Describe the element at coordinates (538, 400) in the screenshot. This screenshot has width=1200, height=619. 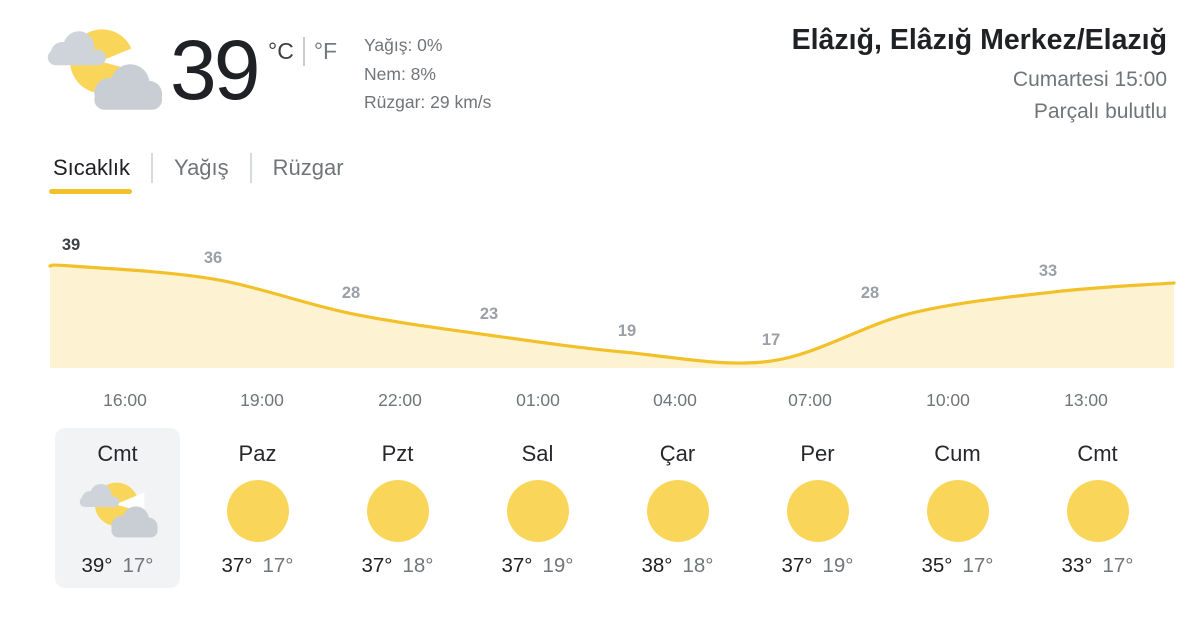
I see `chart-time-label: 01:00` at that location.